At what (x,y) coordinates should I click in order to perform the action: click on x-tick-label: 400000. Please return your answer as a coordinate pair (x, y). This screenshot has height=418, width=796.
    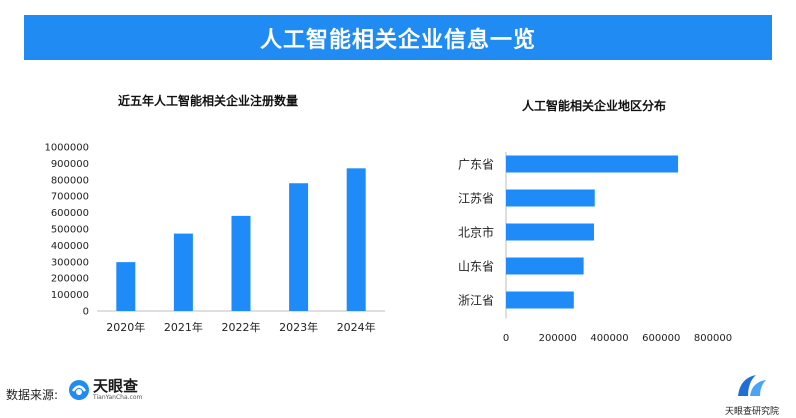
    Looking at the image, I should click on (609, 338).